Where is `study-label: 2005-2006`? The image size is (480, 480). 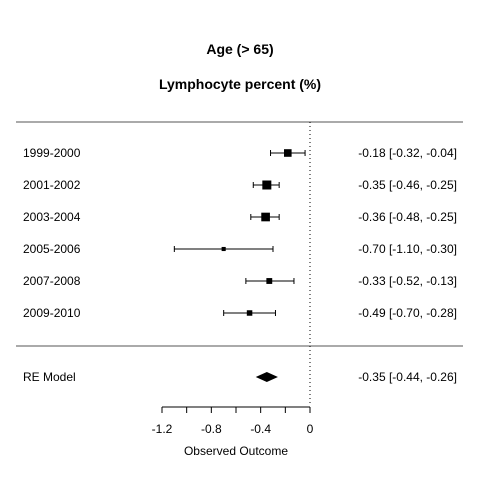
study-label: 2005-2006 is located at coordinates (52, 249).